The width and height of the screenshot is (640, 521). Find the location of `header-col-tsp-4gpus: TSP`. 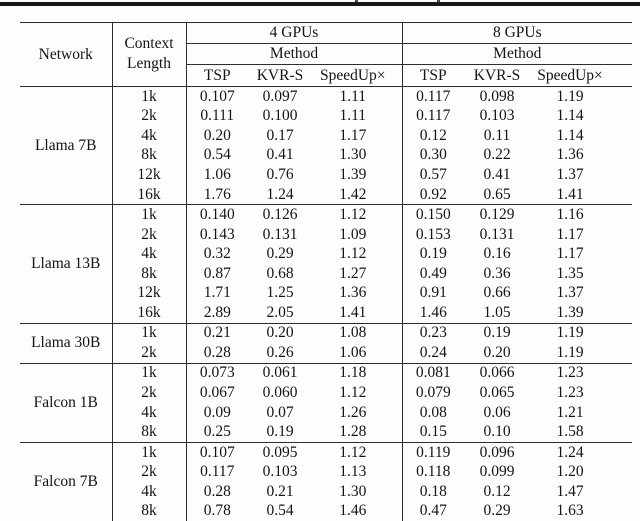

header-col-tsp-4gpus: TSP is located at coordinates (217, 76).